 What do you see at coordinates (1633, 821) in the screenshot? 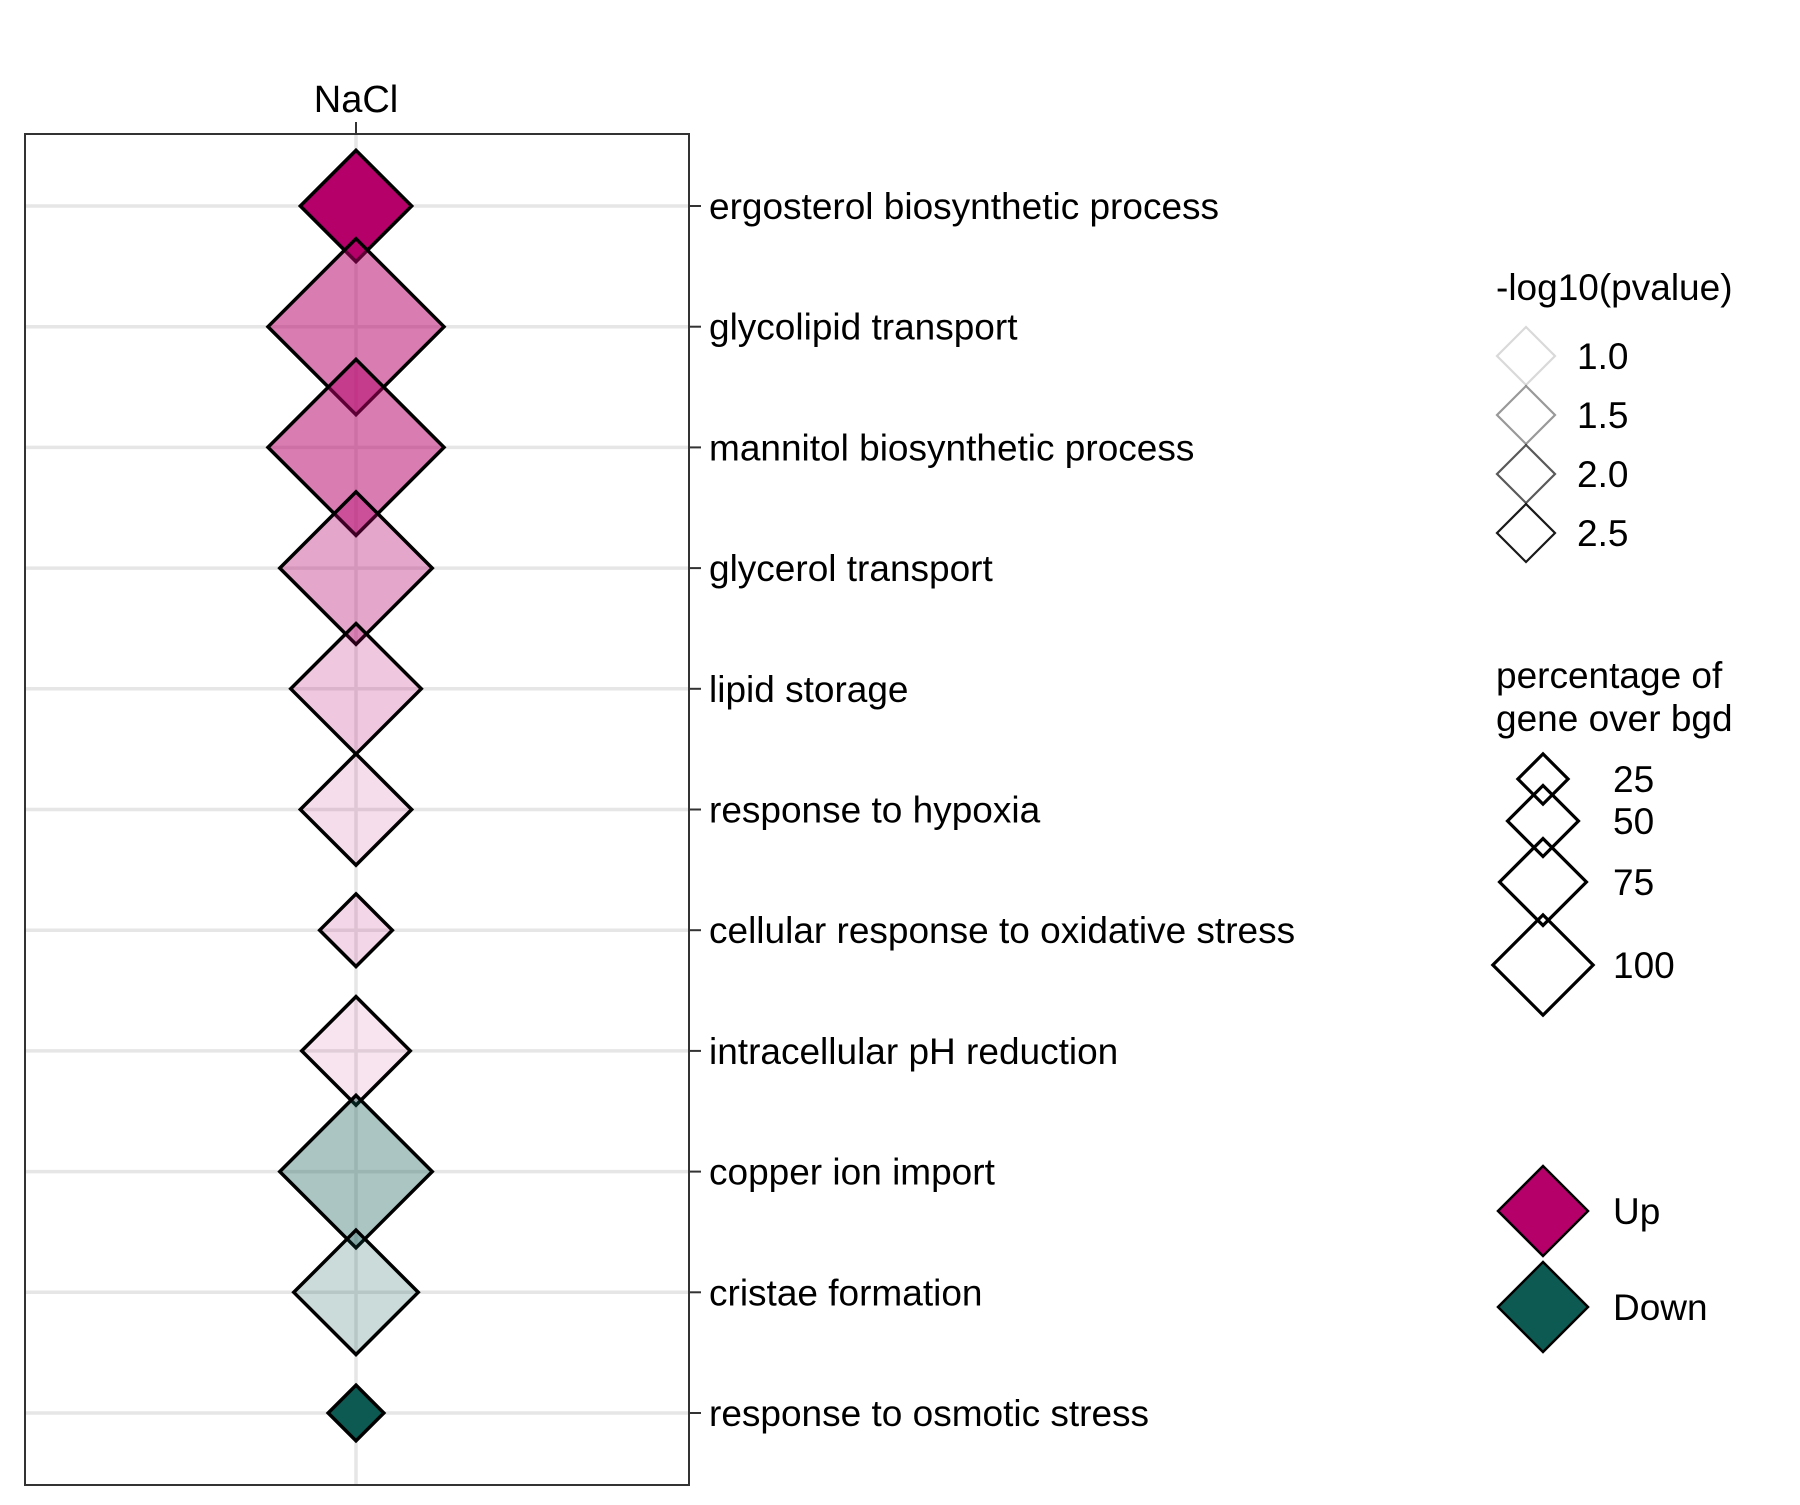
I see `legend-percentage-label-50: 50` at bounding box center [1633, 821].